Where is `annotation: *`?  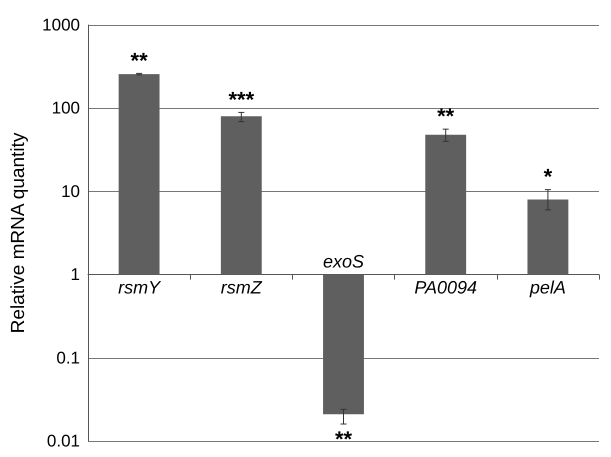
annotation: * is located at coordinates (548, 177).